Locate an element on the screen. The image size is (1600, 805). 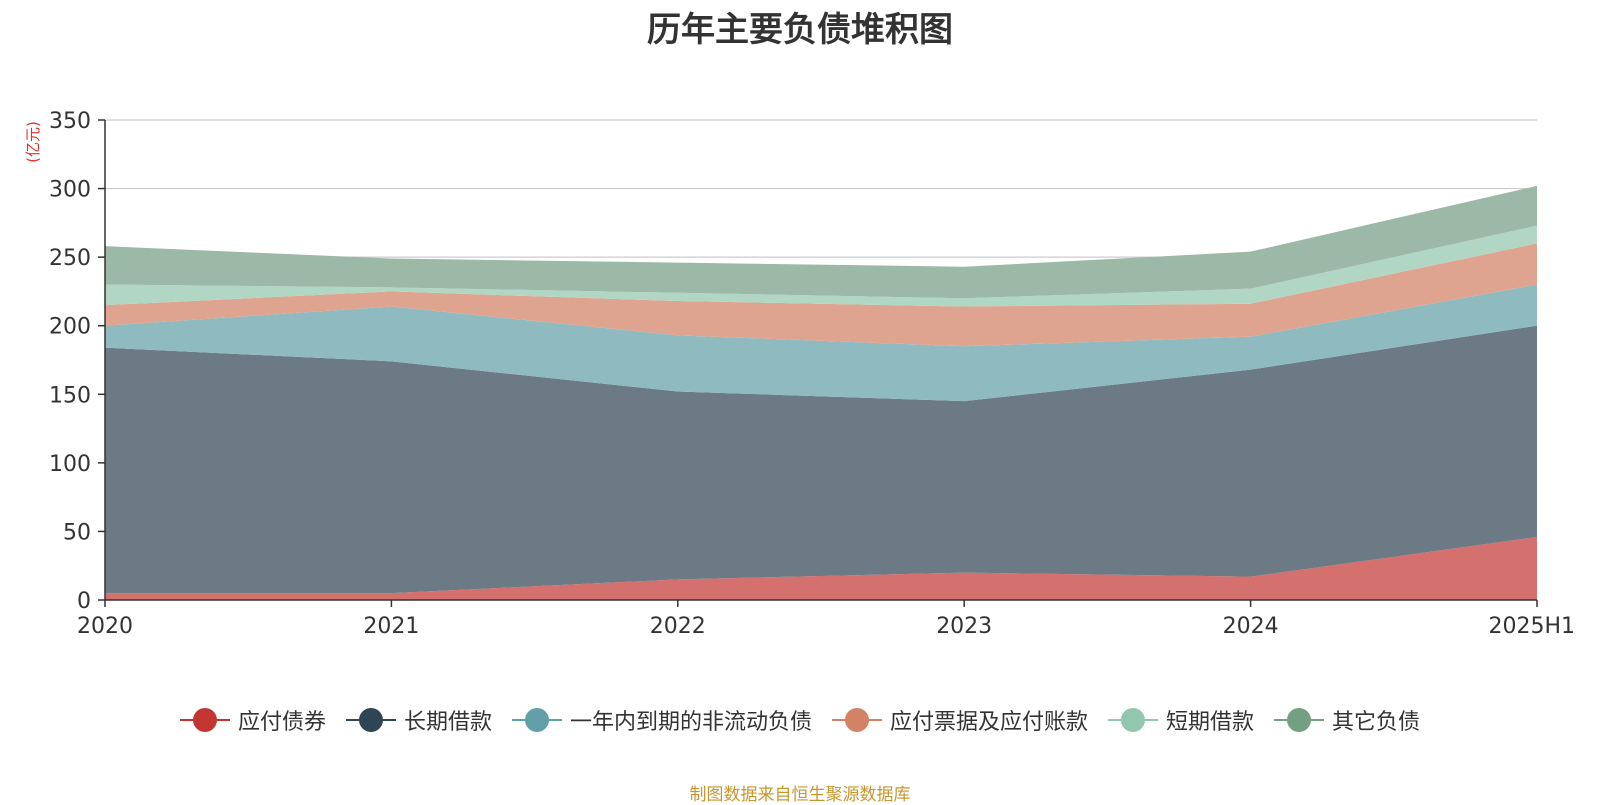
y-tick-label: 100 is located at coordinates (70, 464).